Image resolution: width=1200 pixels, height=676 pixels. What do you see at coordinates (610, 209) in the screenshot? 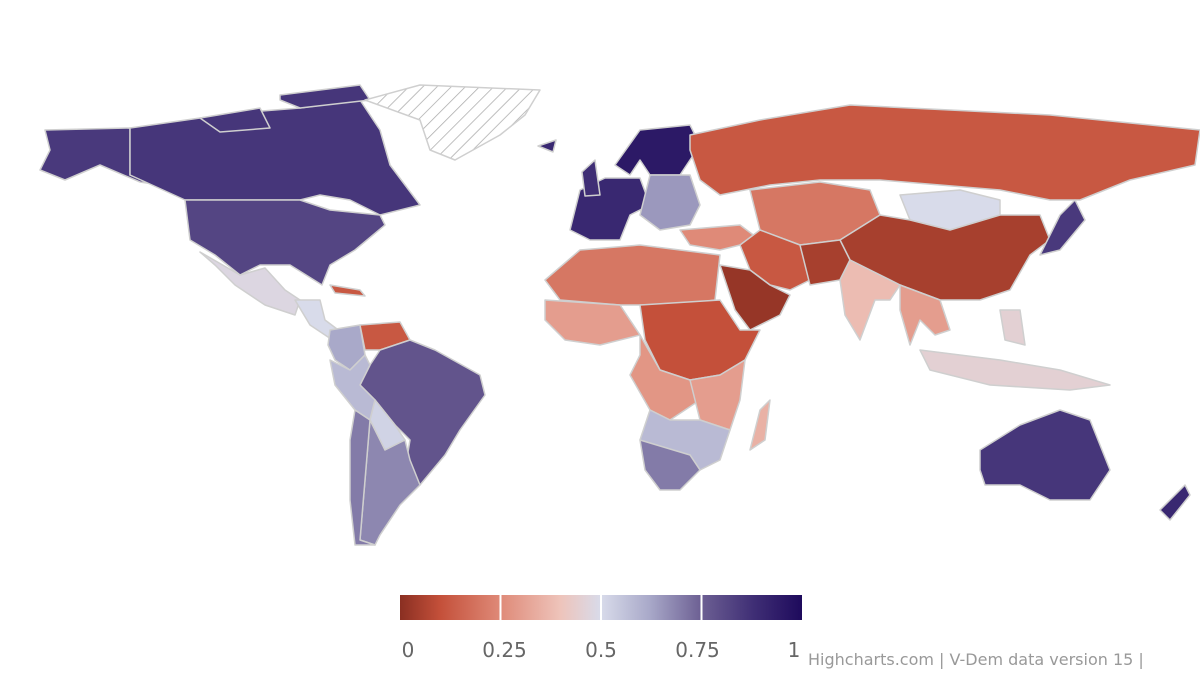
I see `region-western-europe` at bounding box center [610, 209].